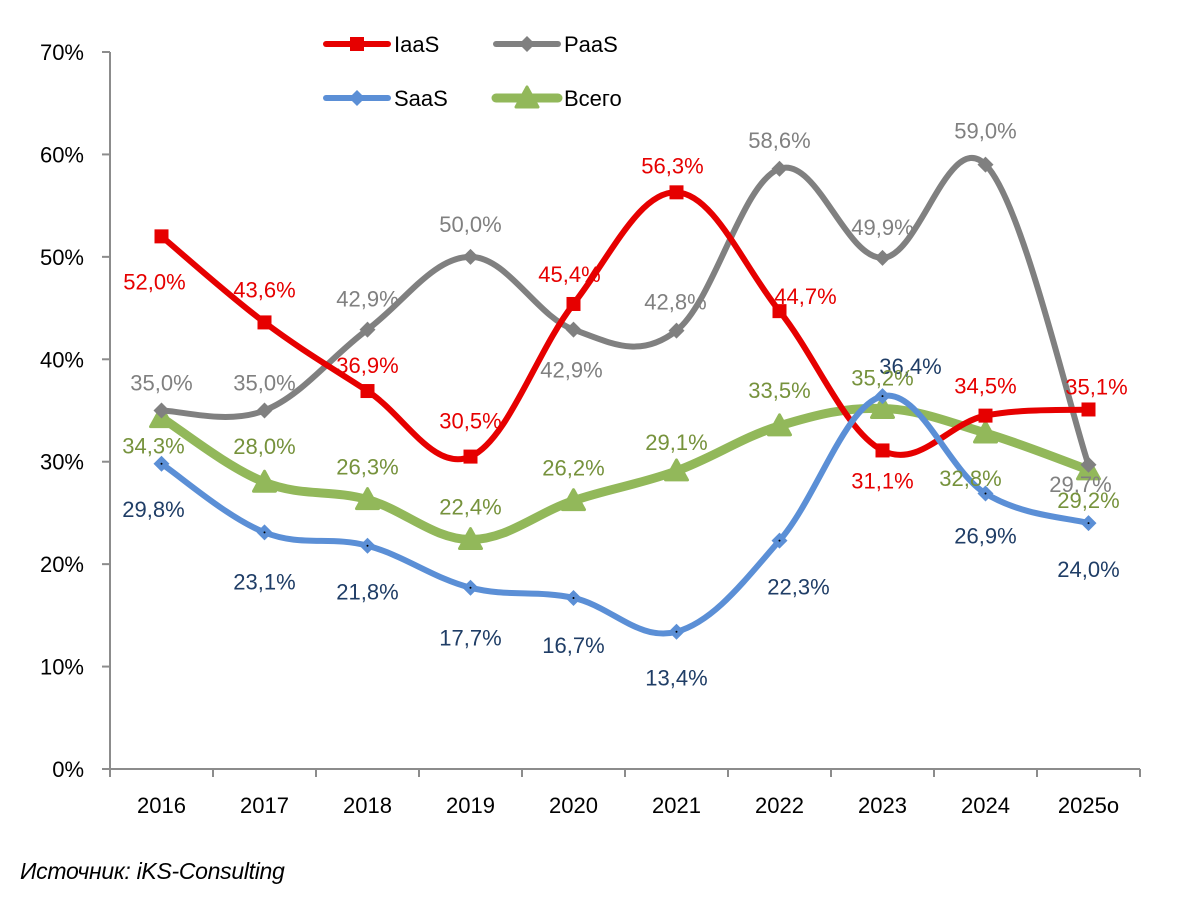 Image resolution: width=1192 pixels, height=913 pixels. What do you see at coordinates (985, 386) in the screenshot?
I see `data-label: 34,5%` at bounding box center [985, 386].